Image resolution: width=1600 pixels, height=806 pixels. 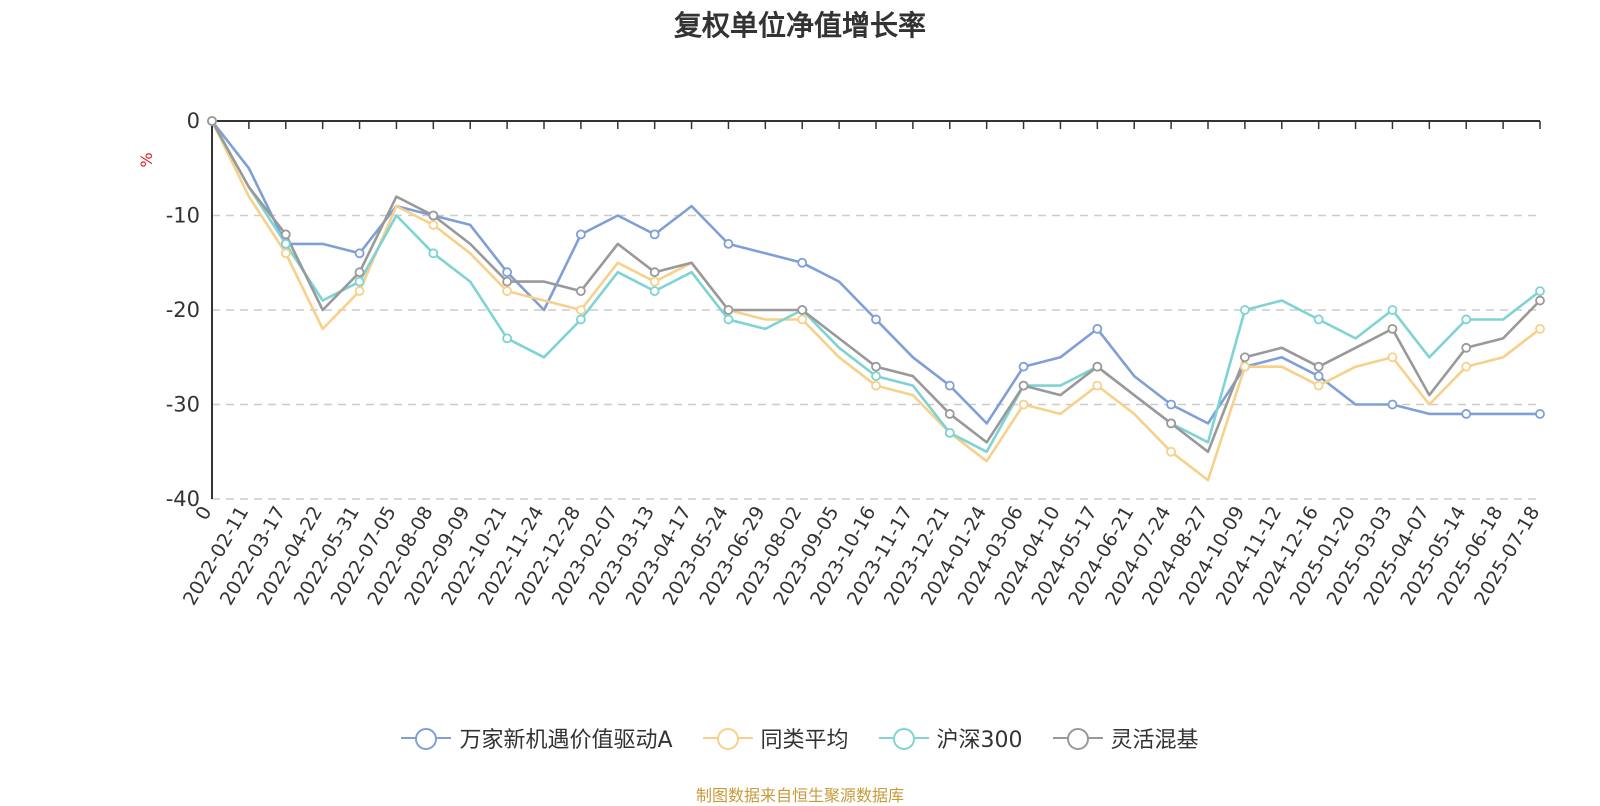 I want to click on legend-item: 沪深300, so click(x=950, y=738).